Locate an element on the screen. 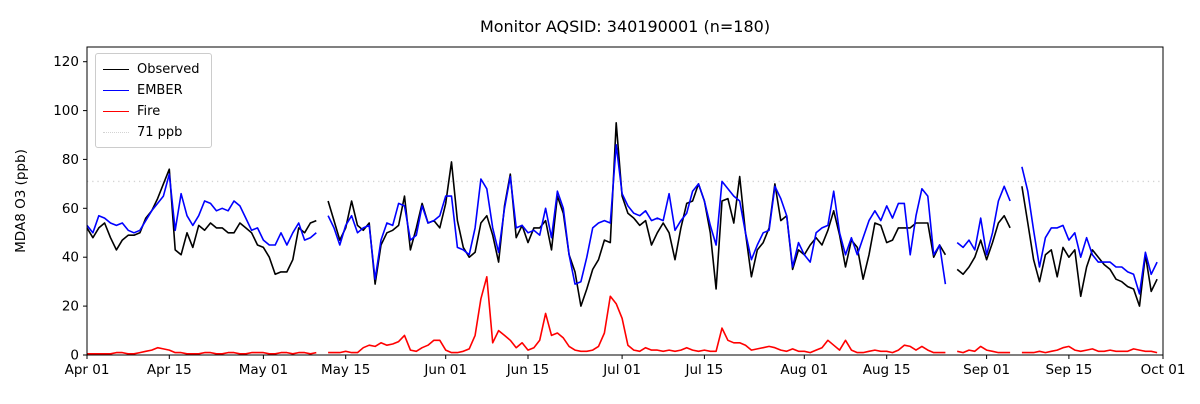 This screenshot has width=1200, height=404. svg-text: Jun 15 is located at coordinates (528, 370).